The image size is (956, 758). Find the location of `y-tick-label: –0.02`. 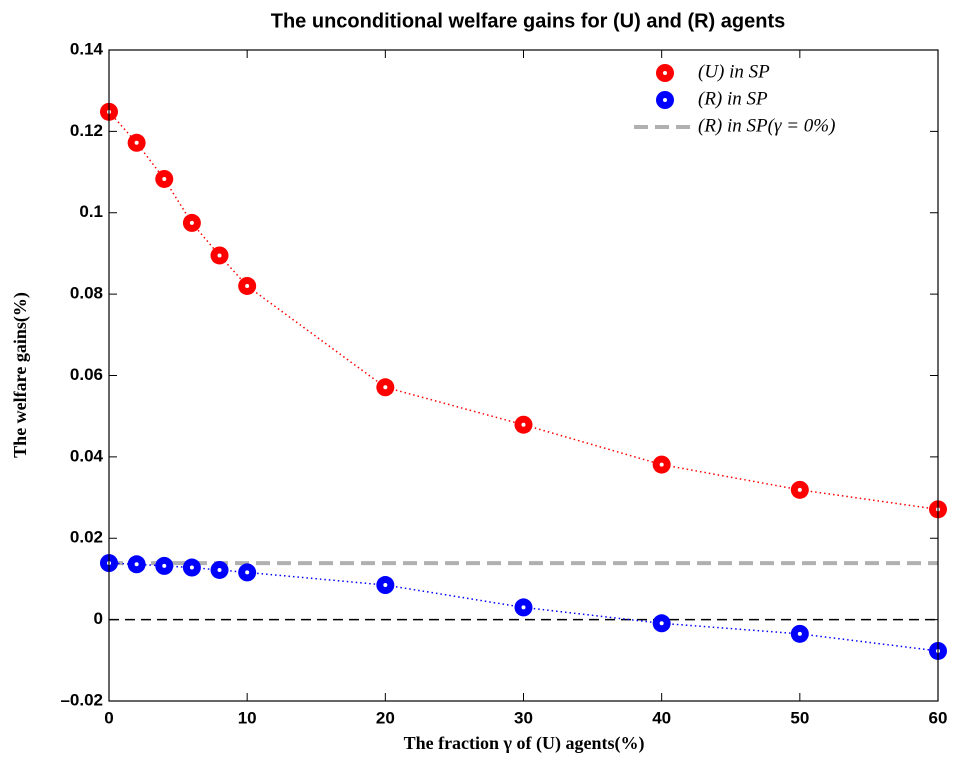

y-tick-label: –0.02 is located at coordinates (81, 699).